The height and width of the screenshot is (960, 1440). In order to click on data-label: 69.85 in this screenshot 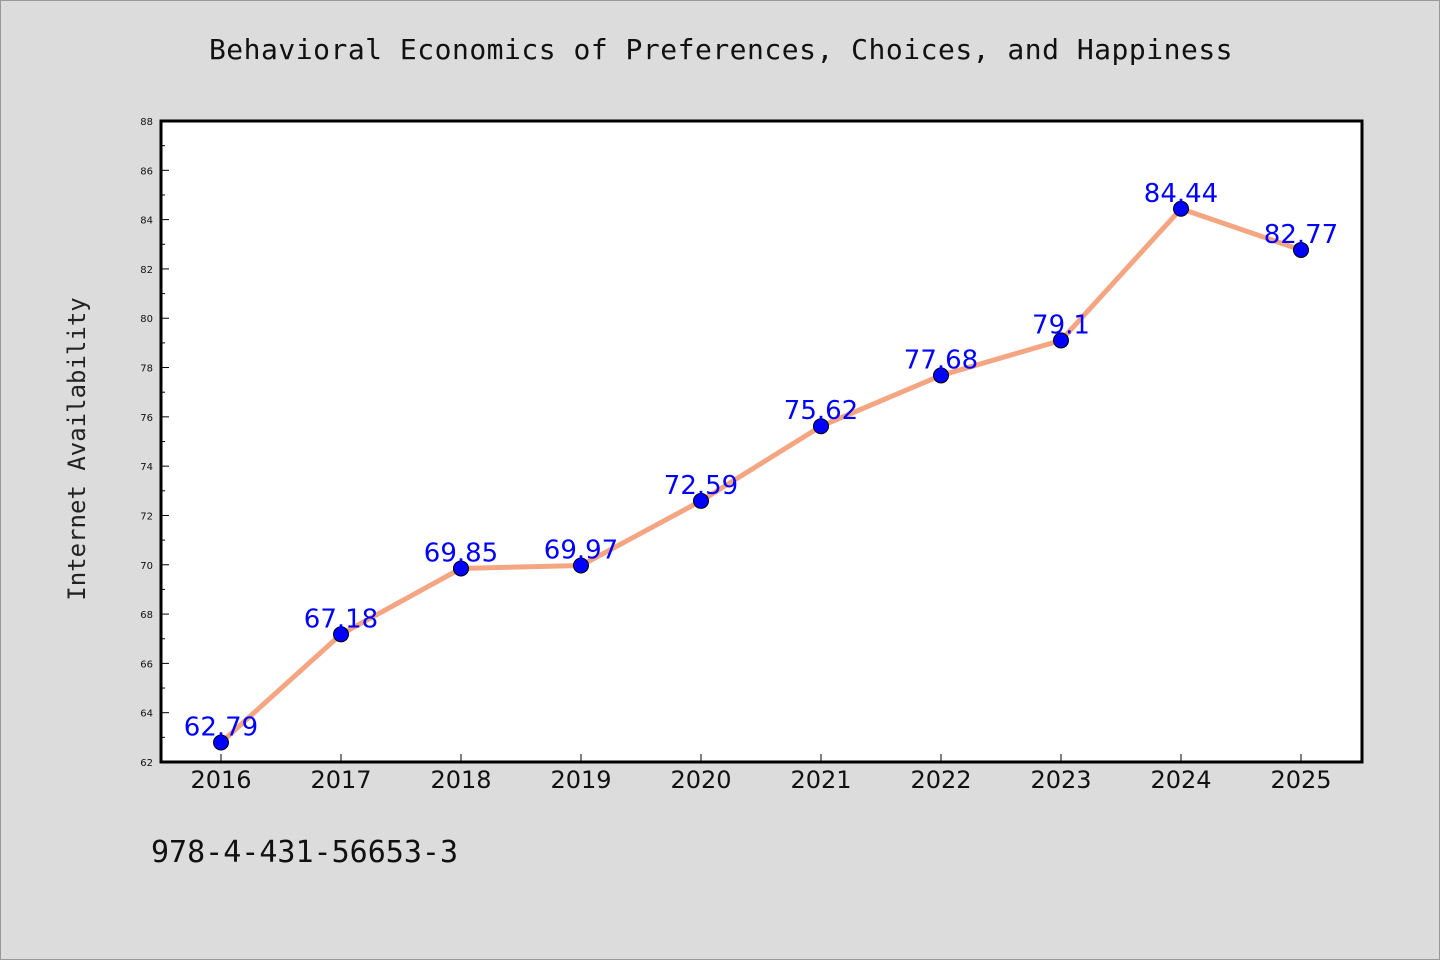, I will do `click(461, 553)`.